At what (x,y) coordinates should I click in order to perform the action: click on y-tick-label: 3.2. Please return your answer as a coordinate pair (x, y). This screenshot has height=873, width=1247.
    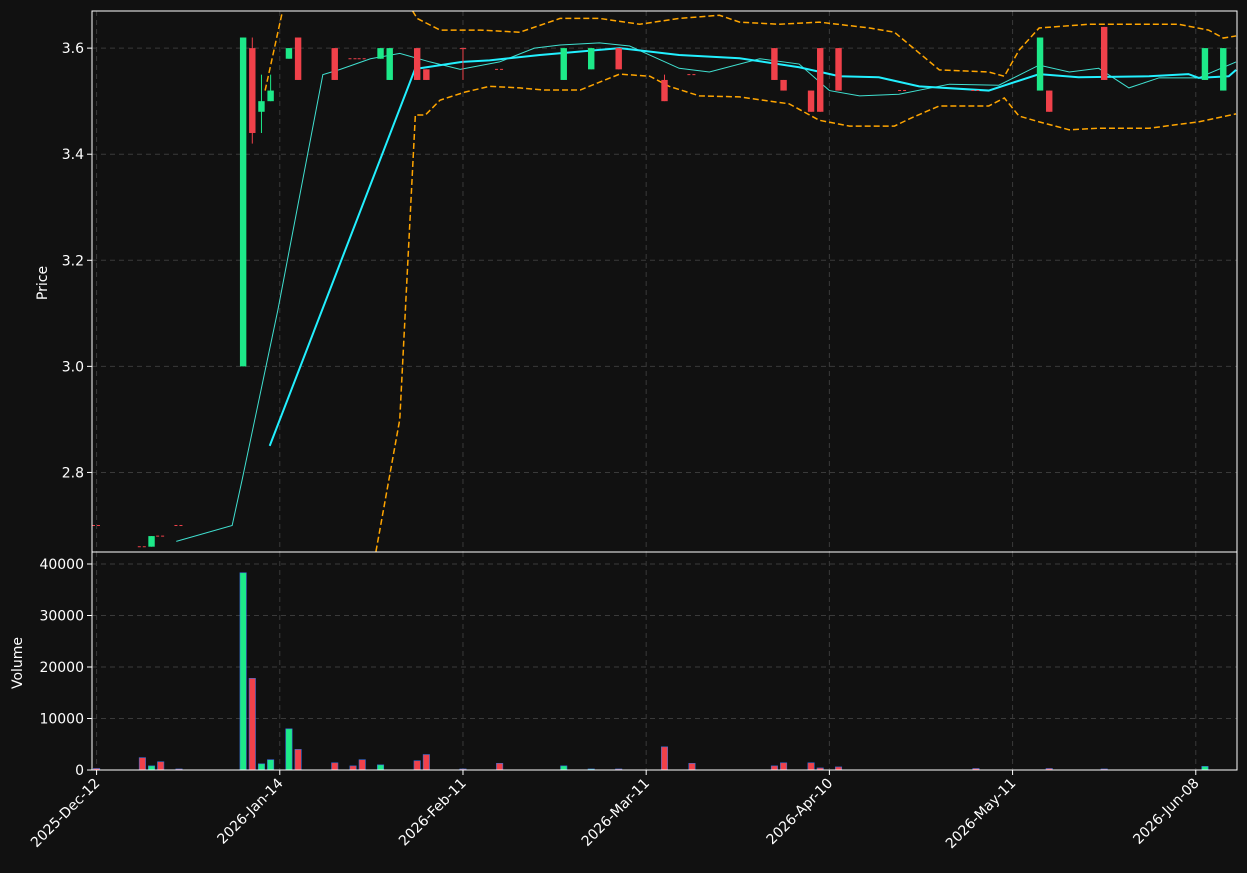
    Looking at the image, I should click on (73, 261).